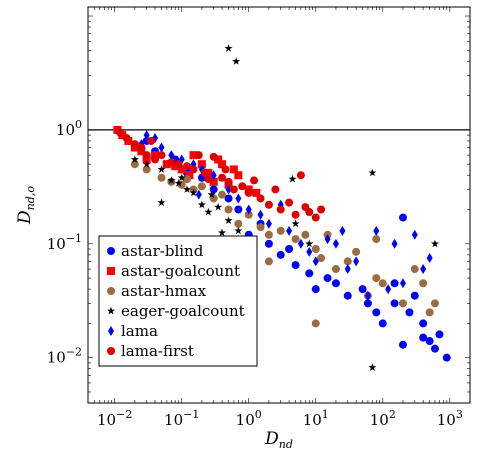  What do you see at coordinates (111, 351) in the screenshot?
I see `legend-marker-lama-first` at bounding box center [111, 351].